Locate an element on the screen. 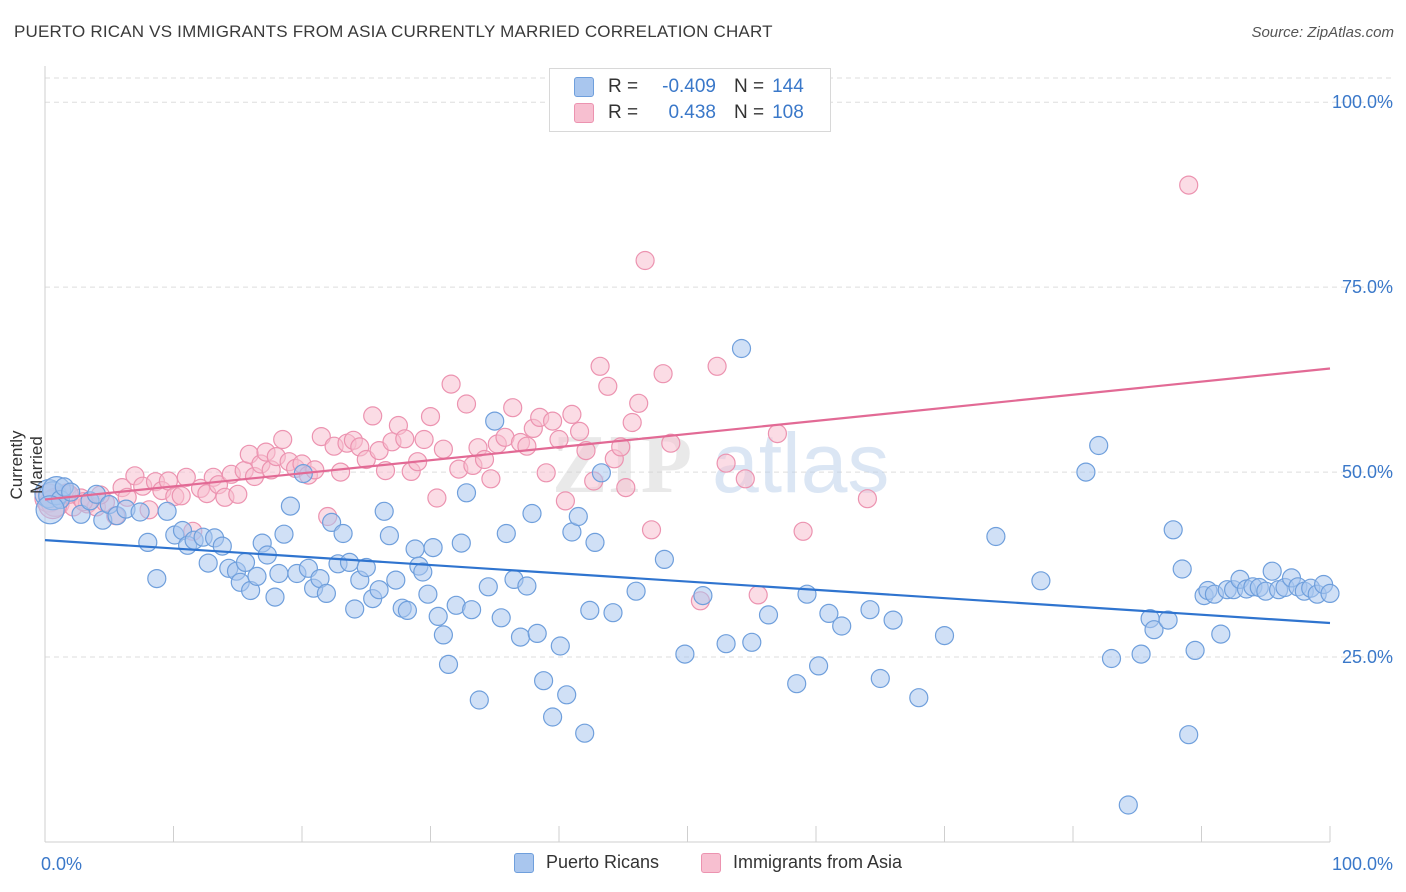 This screenshot has height=892, width=1406. trendline-immigrants-from-asia is located at coordinates (687, 434).